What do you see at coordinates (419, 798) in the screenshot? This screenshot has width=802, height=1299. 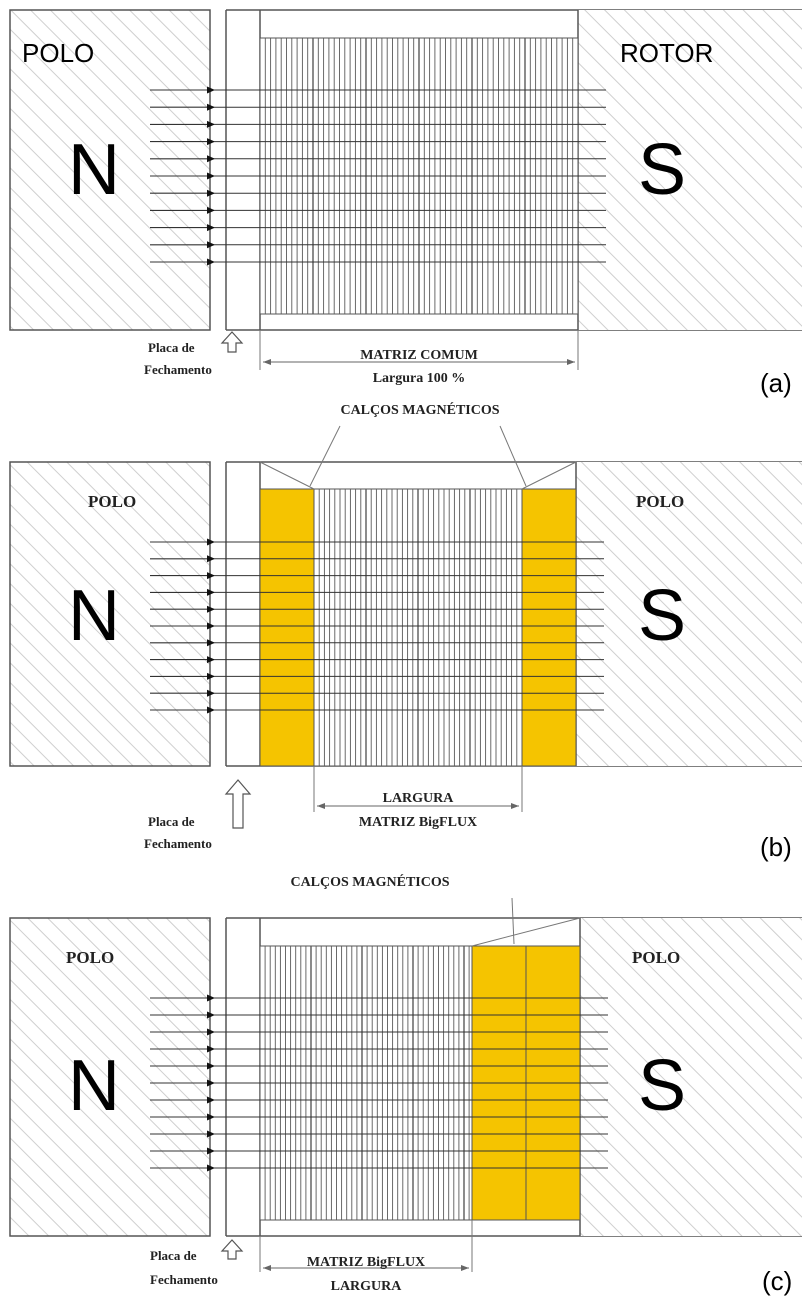 I see `width-label-line1: LARGURA` at bounding box center [419, 798].